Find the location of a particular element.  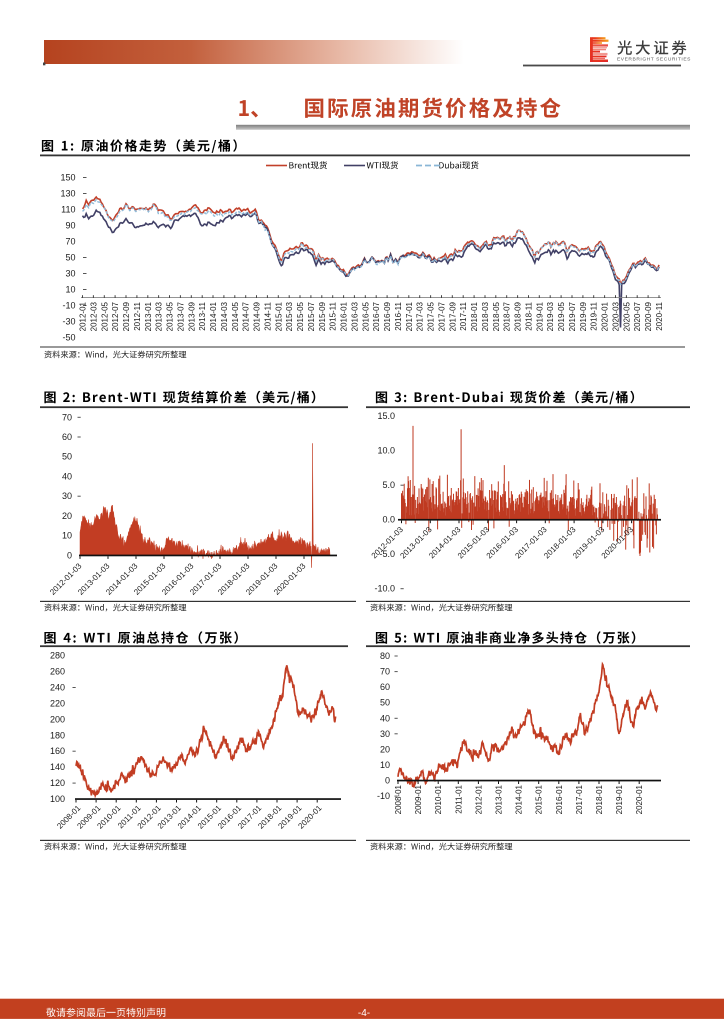

svg-text: 2012-09 is located at coordinates (126, 316).